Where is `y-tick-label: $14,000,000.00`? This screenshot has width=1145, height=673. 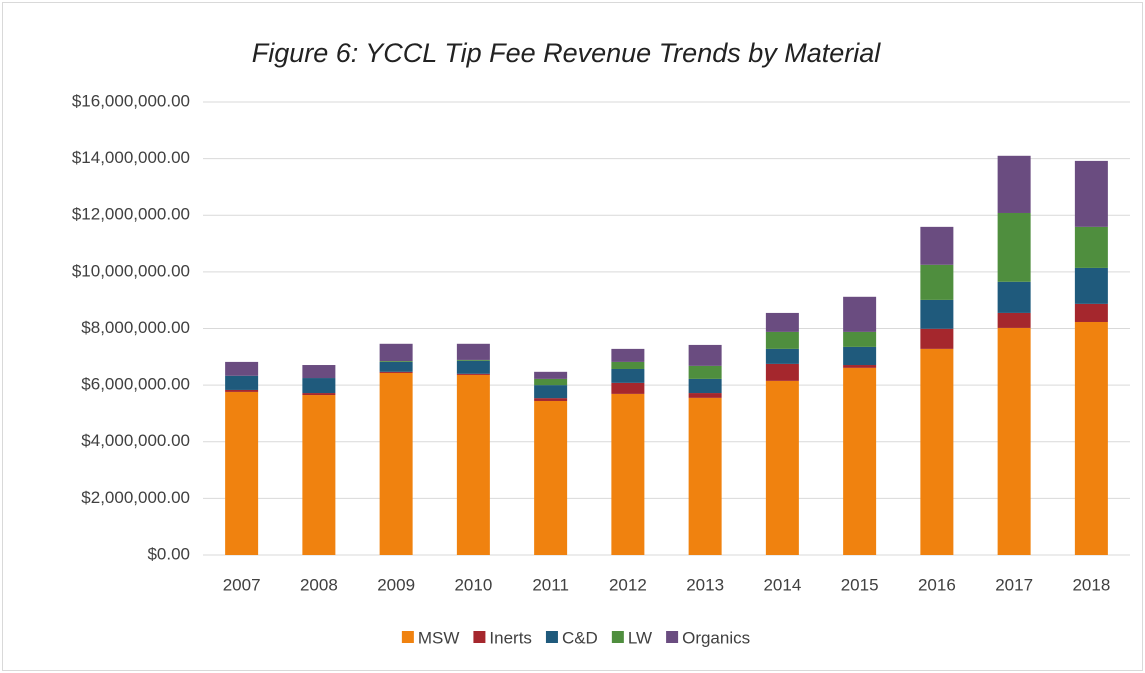
y-tick-label: $14,000,000.00 is located at coordinates (131, 157).